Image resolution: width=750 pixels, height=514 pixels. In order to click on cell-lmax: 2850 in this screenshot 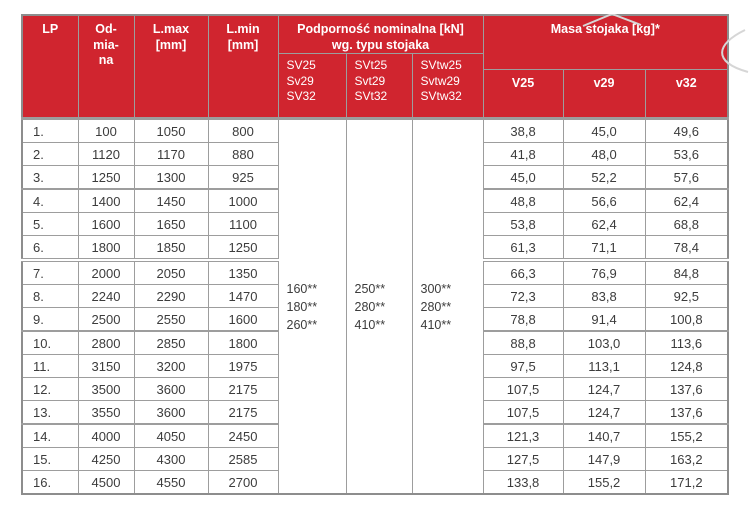, I will do `click(171, 343)`.